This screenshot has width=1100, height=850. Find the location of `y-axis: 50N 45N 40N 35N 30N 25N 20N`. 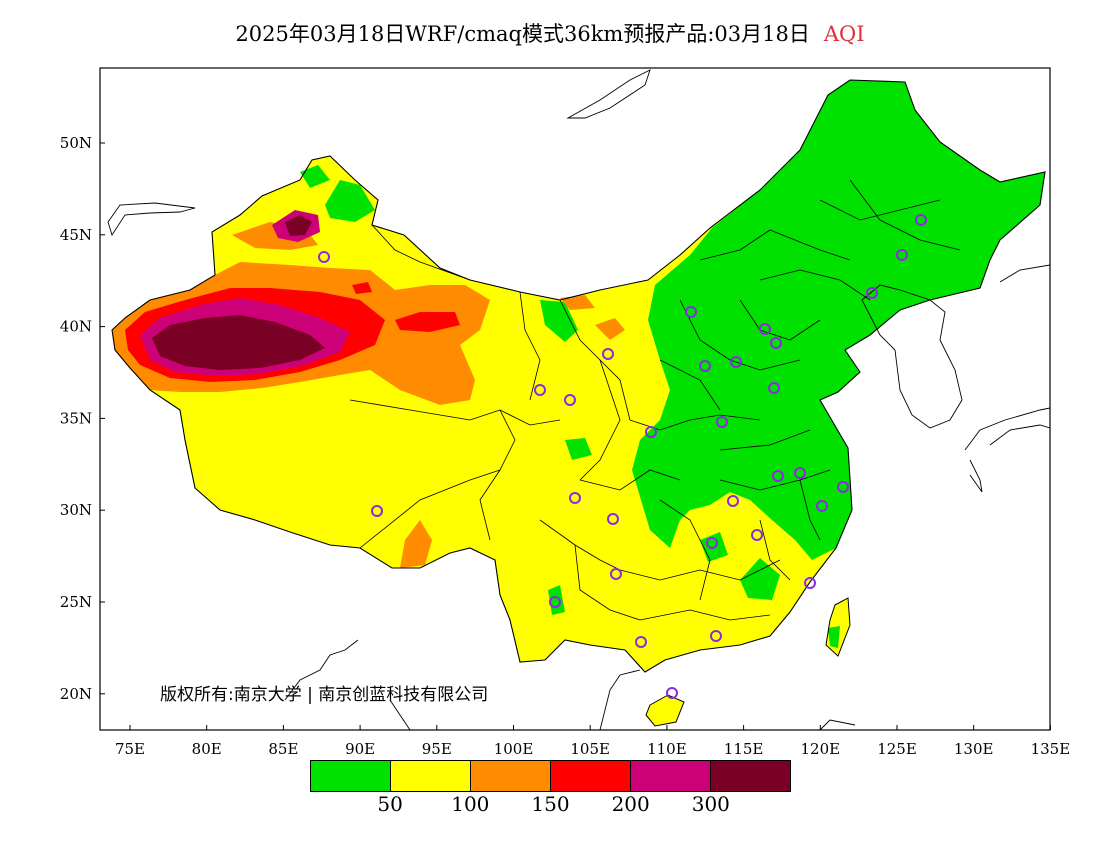

y-axis: 50N 45N 40N 35N 30N 25N 20N is located at coordinates (82, 418).